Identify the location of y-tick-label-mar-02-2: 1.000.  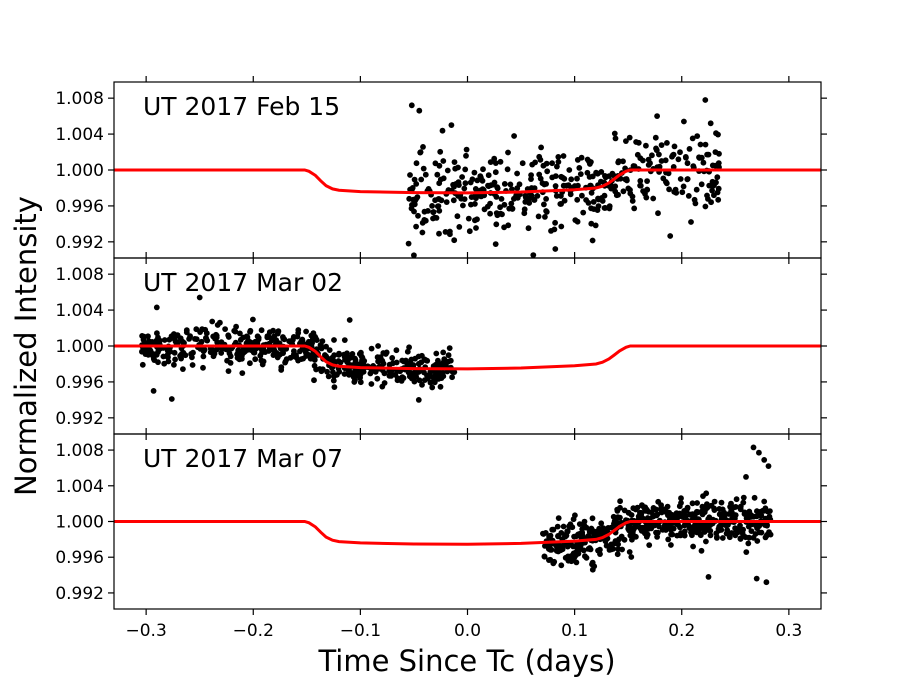
(79, 347).